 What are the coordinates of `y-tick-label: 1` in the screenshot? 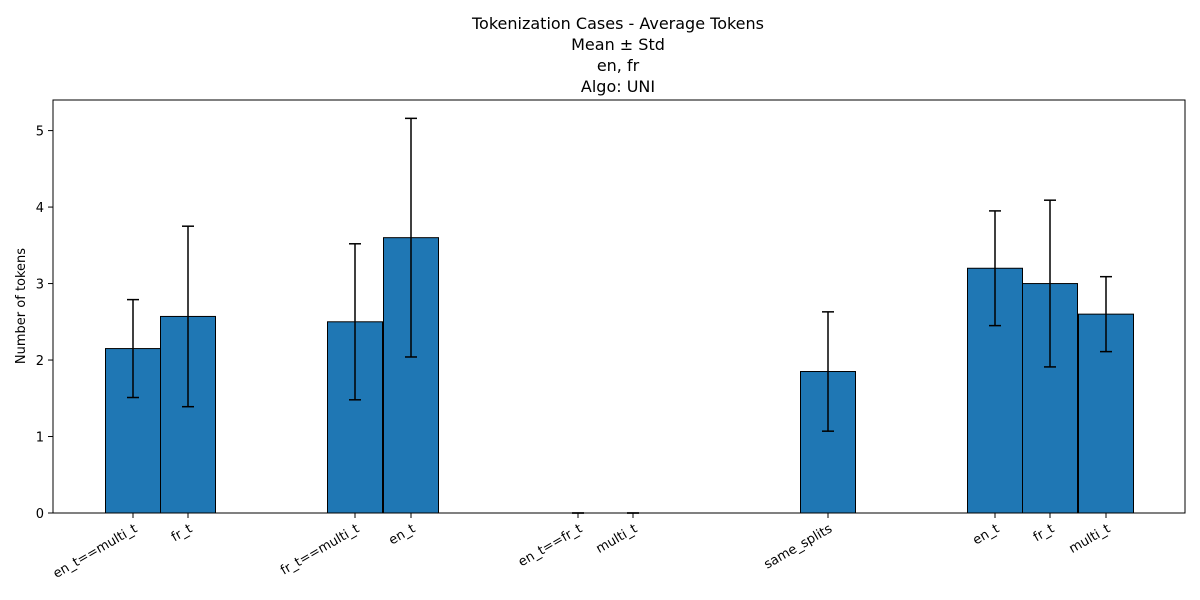 It's located at (40, 438).